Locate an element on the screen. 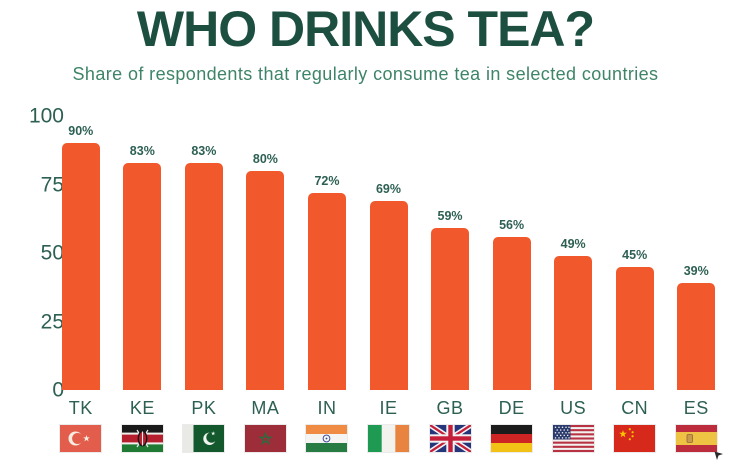 This screenshot has width=731, height=463. y-tick-label: 100 is located at coordinates (46, 116).